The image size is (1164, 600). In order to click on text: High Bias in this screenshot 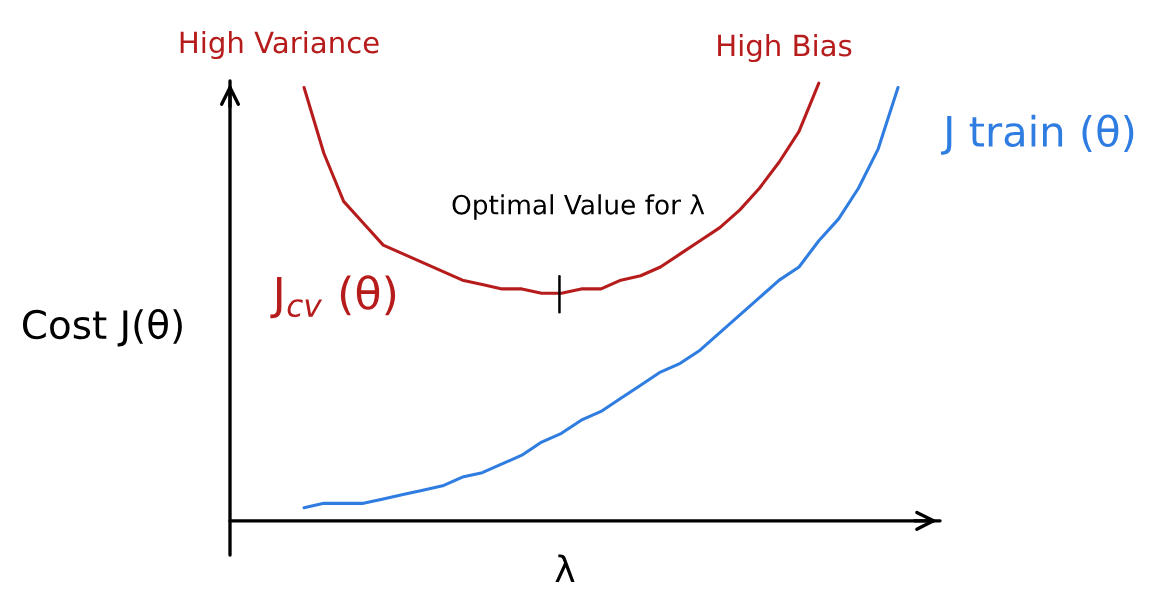, I will do `click(785, 48)`.